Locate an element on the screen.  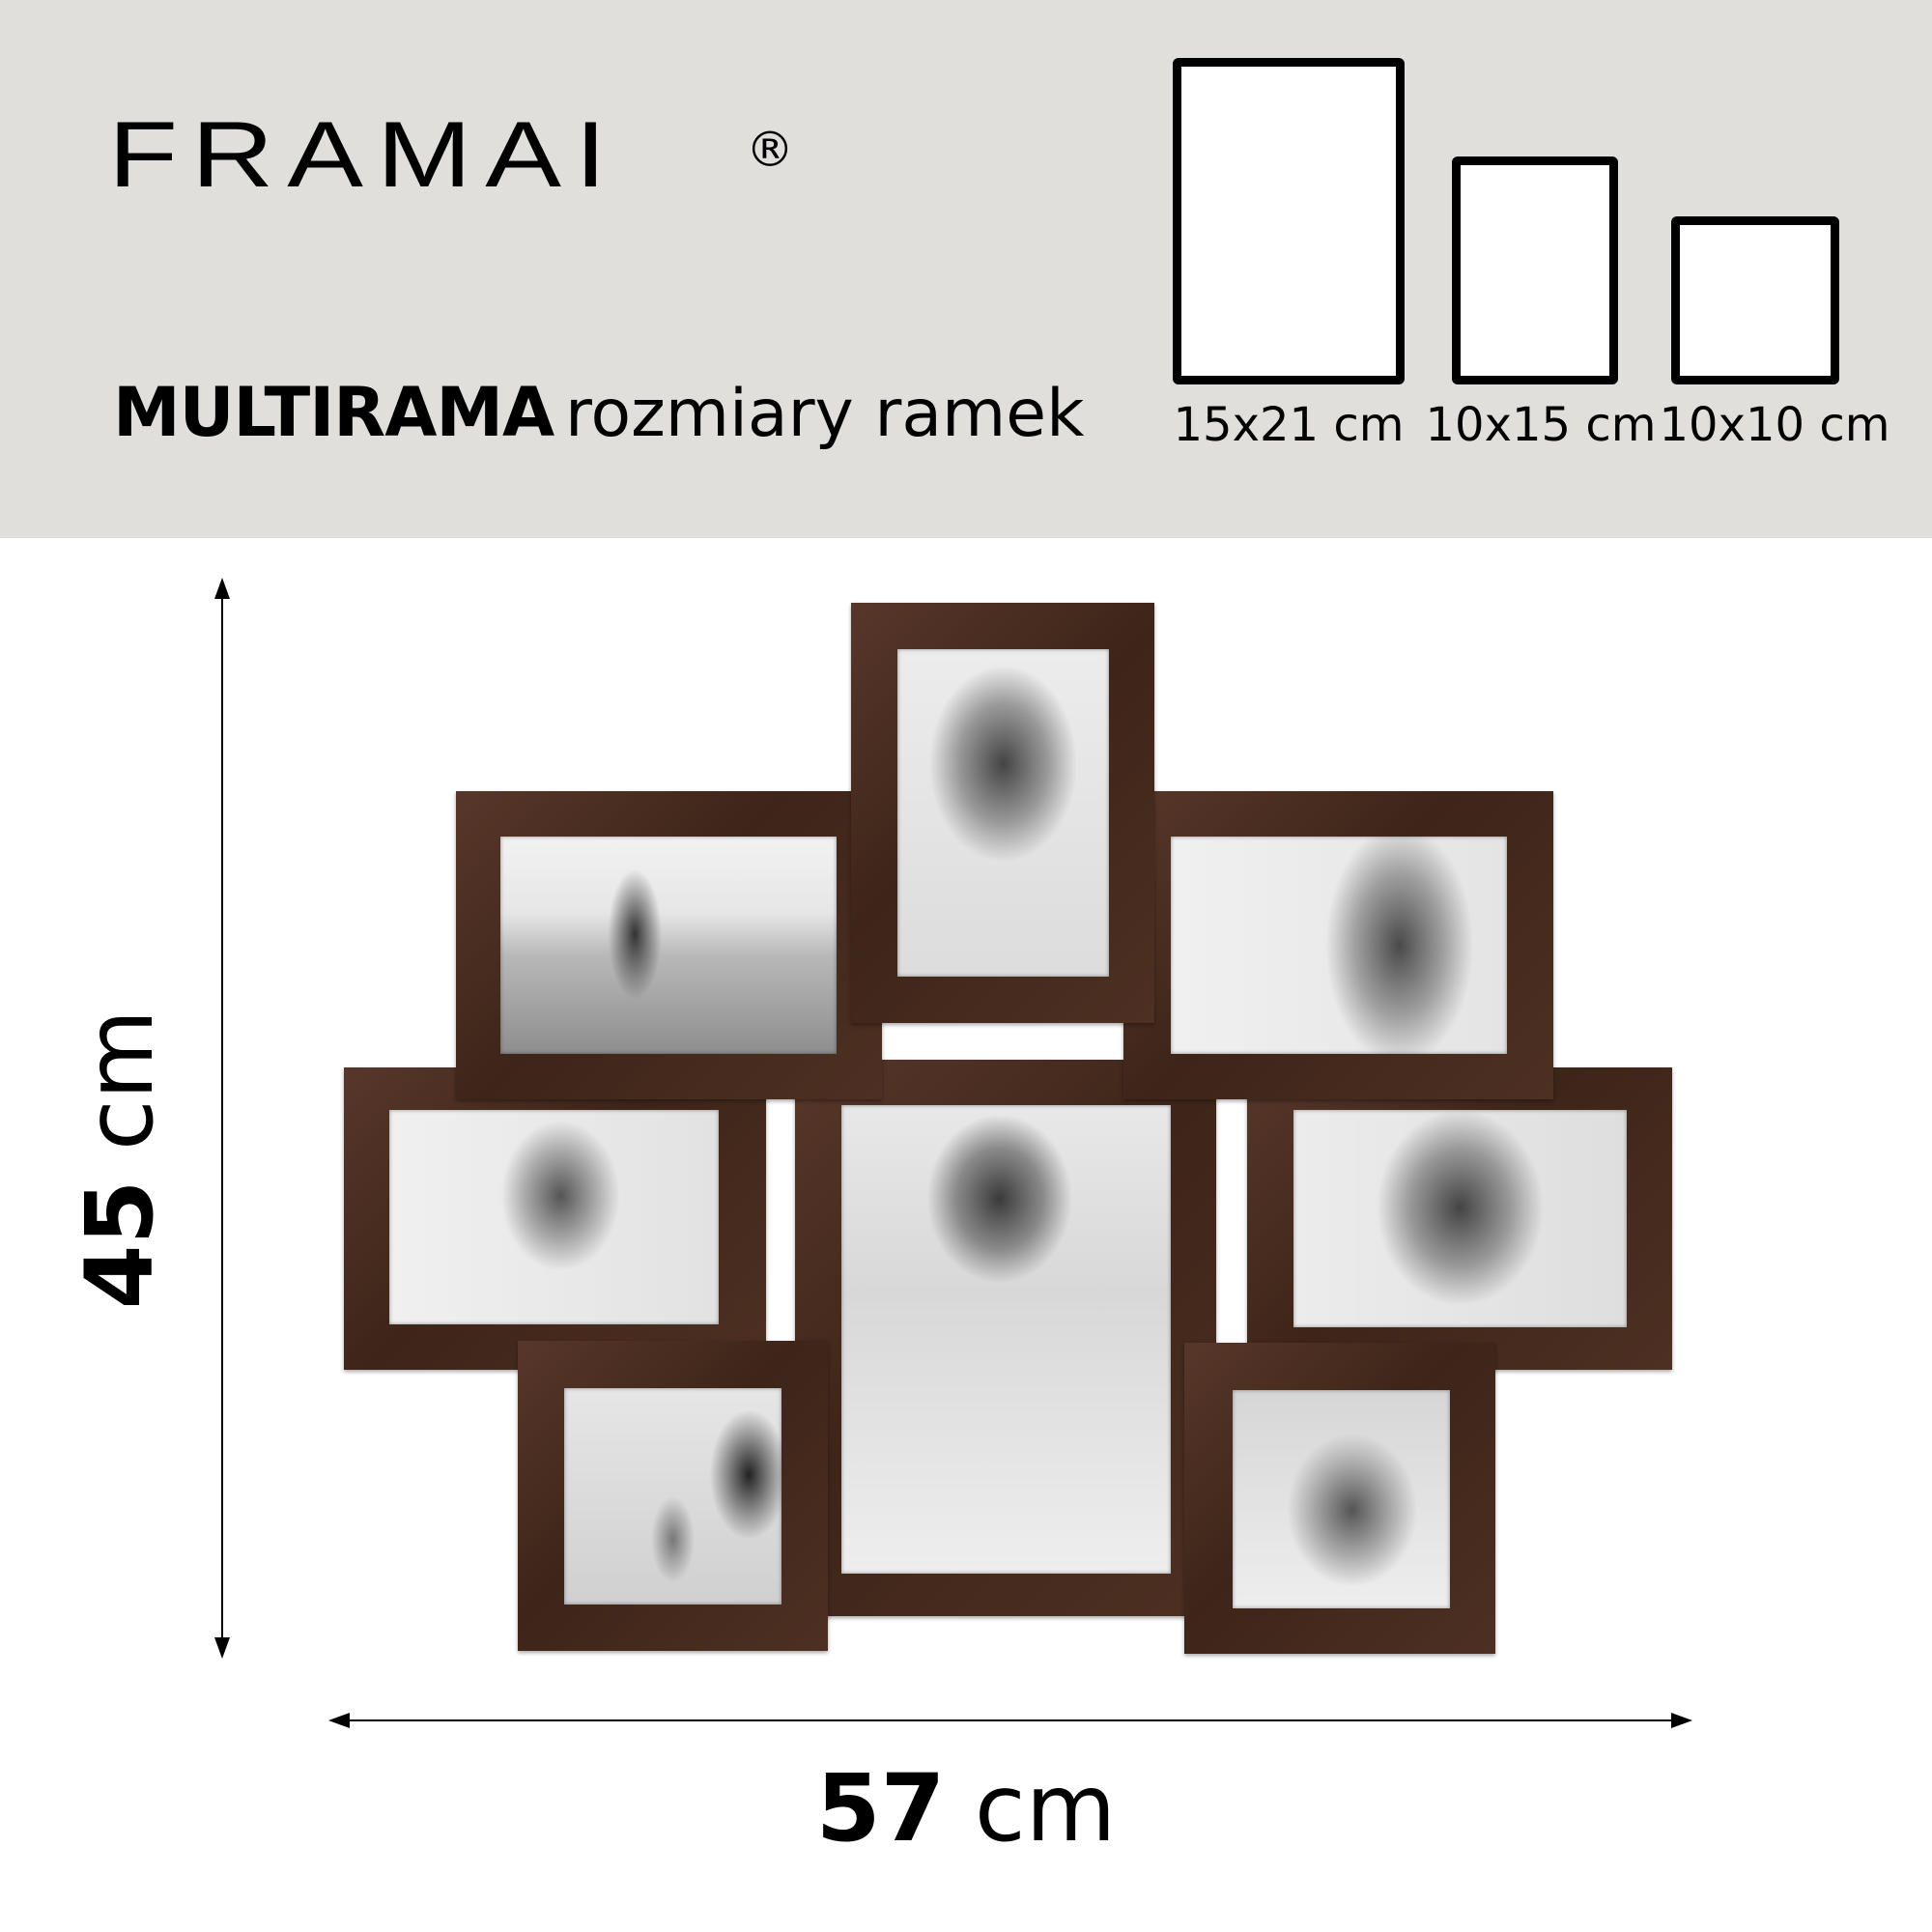
size-icon-10x15 is located at coordinates (1535, 270).